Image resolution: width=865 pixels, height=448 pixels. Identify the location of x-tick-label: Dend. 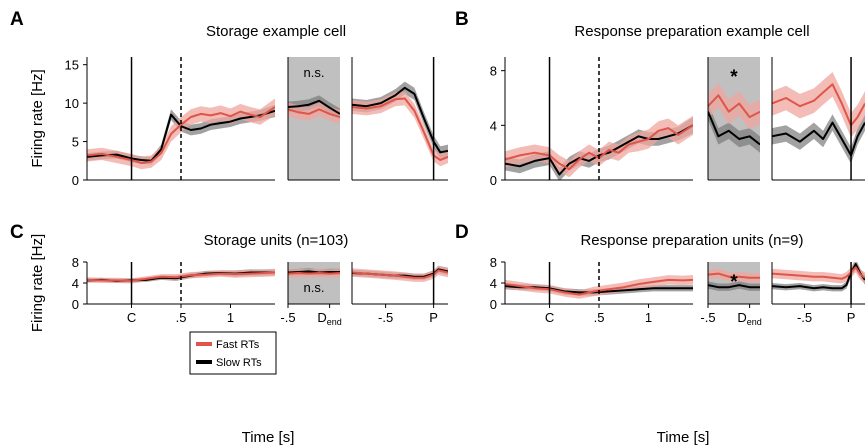
(329, 318).